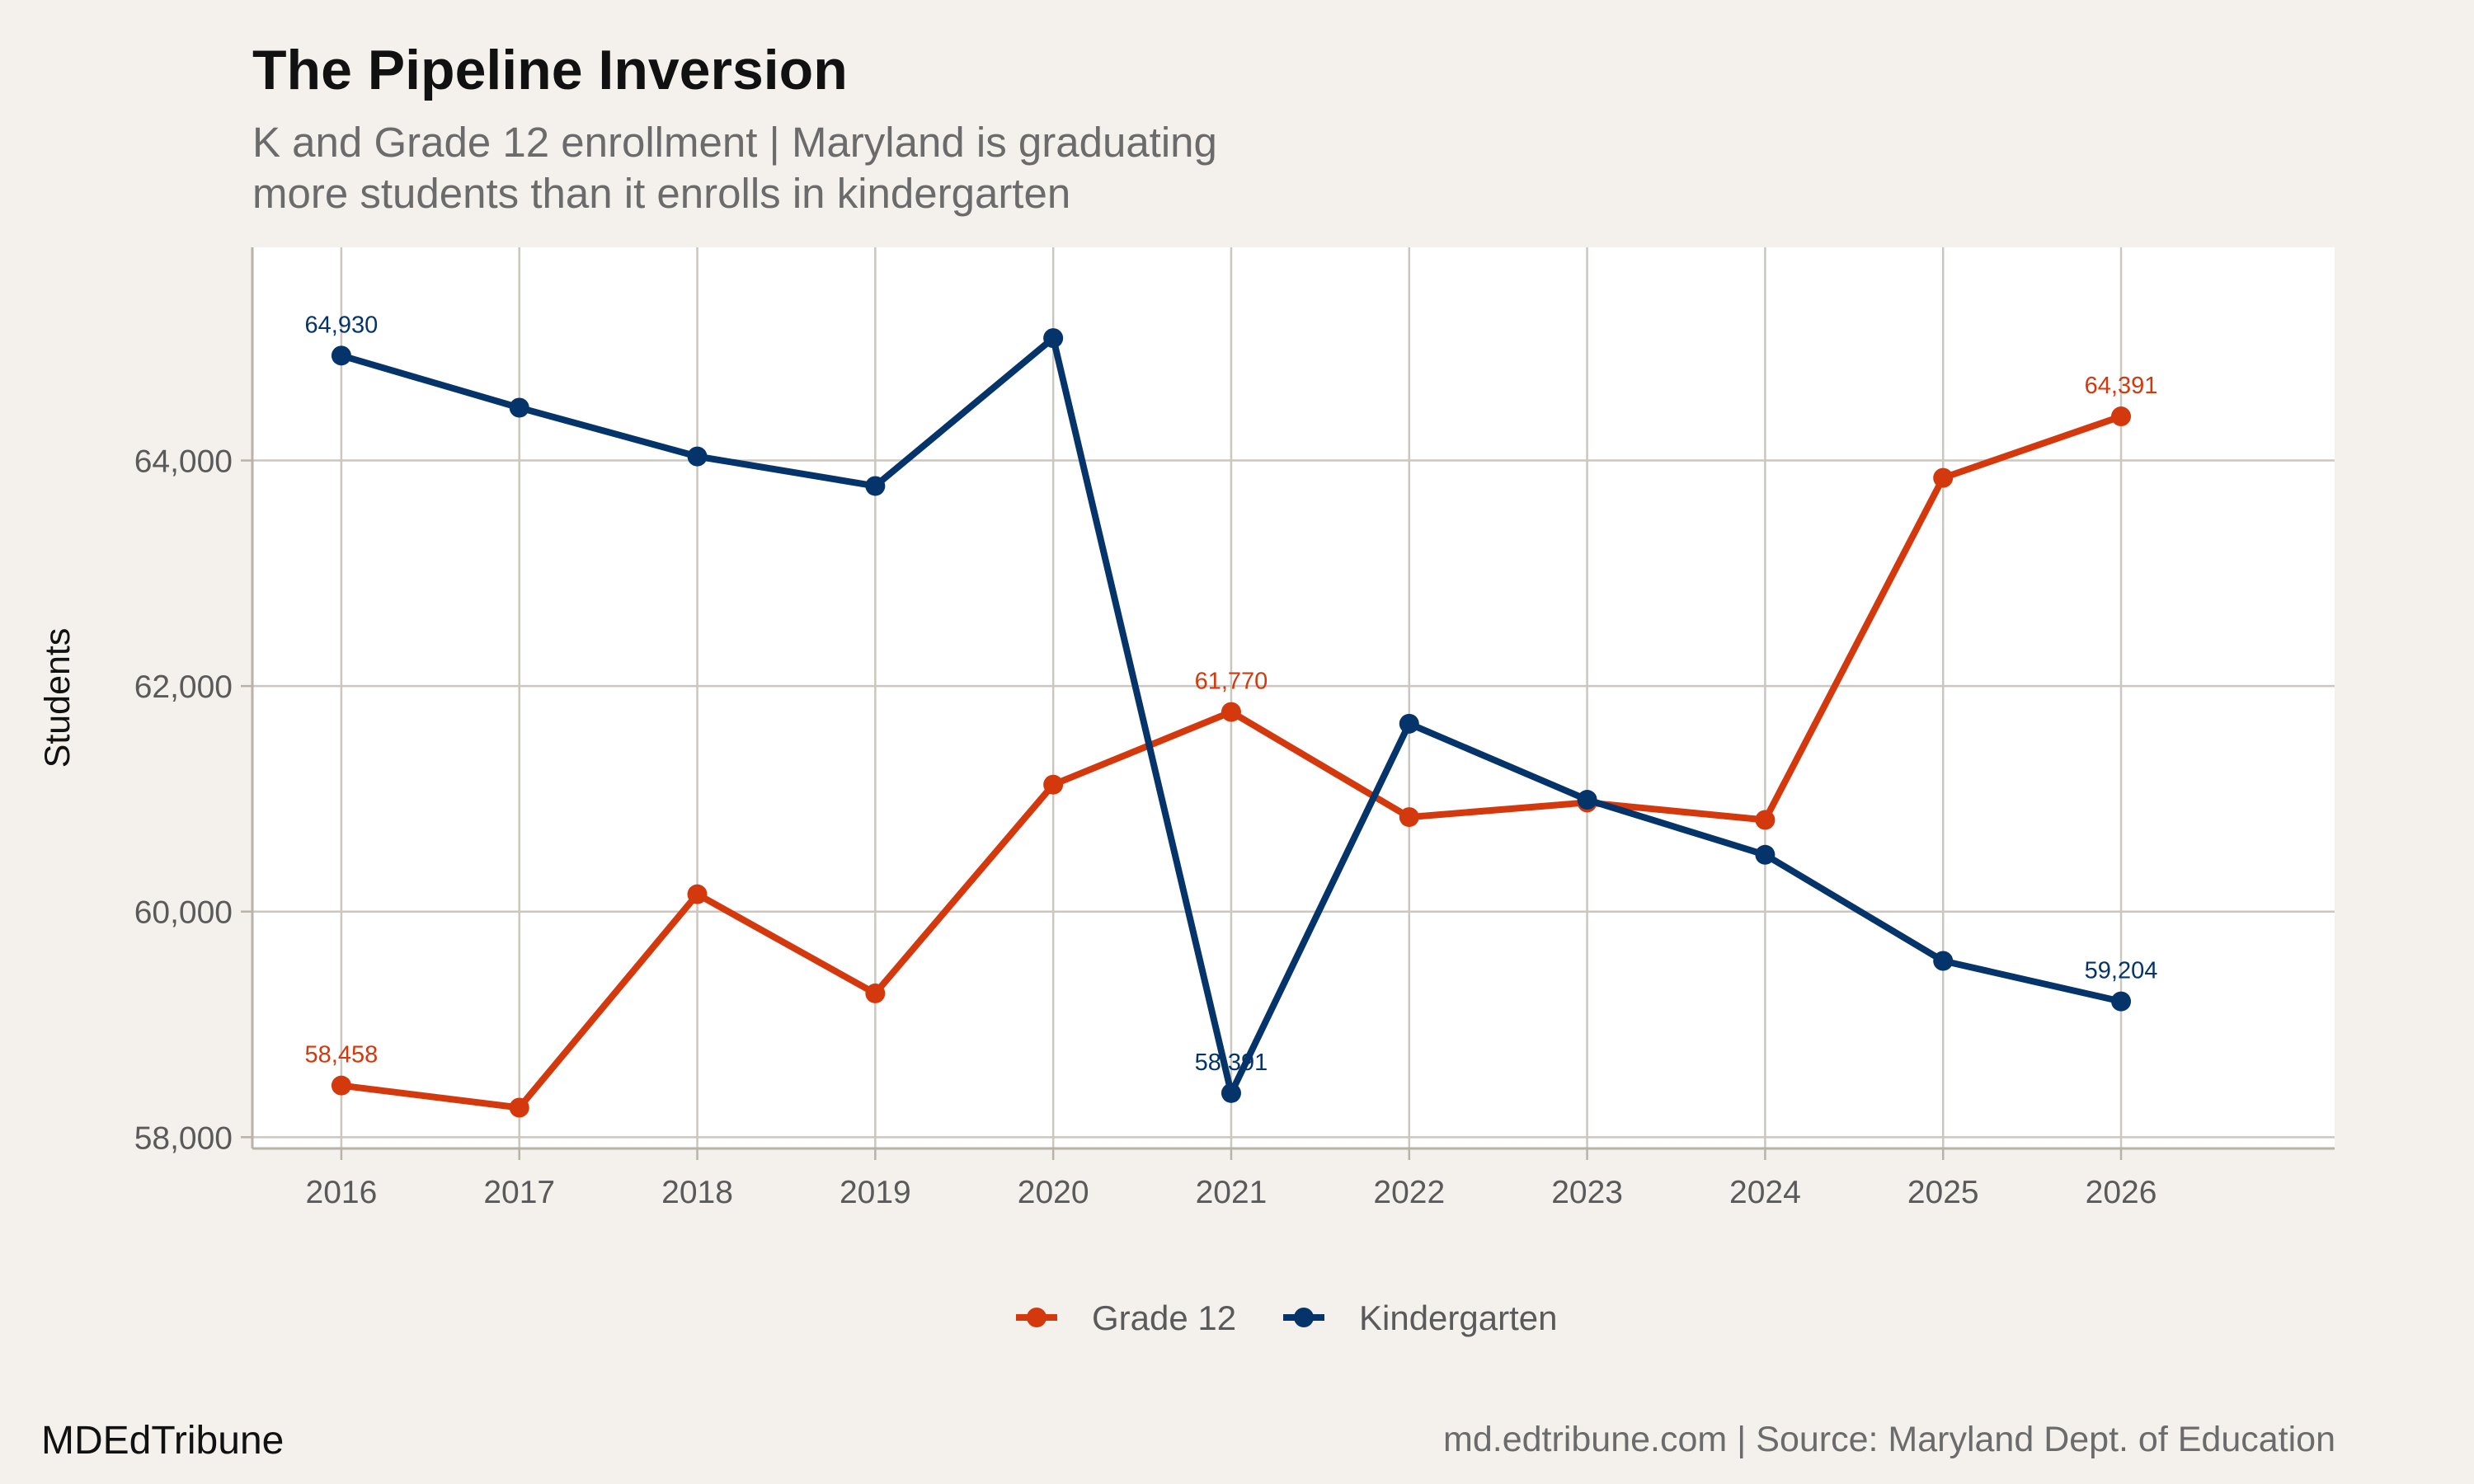 The height and width of the screenshot is (1484, 2474). Describe the element at coordinates (1765, 1192) in the screenshot. I see `x-tick-label: 2024` at that location.